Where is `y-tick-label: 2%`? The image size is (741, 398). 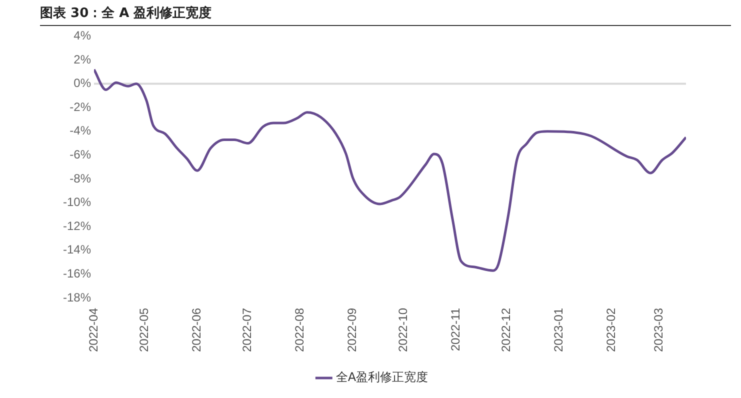
y-tick-label: 2% is located at coordinates (83, 59).